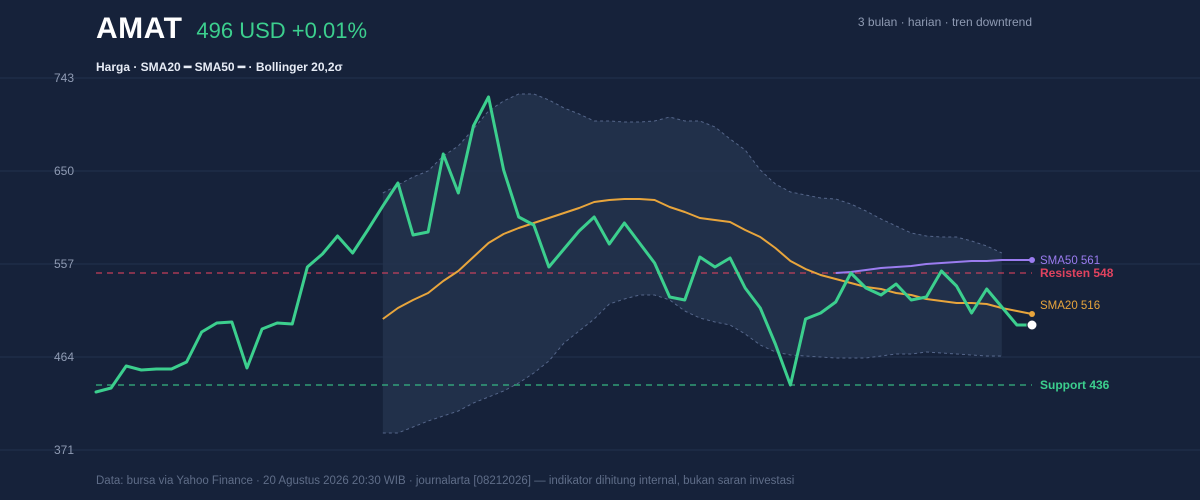 This screenshot has width=1200, height=500. I want to click on level-label: Resisten 548, so click(1077, 273).